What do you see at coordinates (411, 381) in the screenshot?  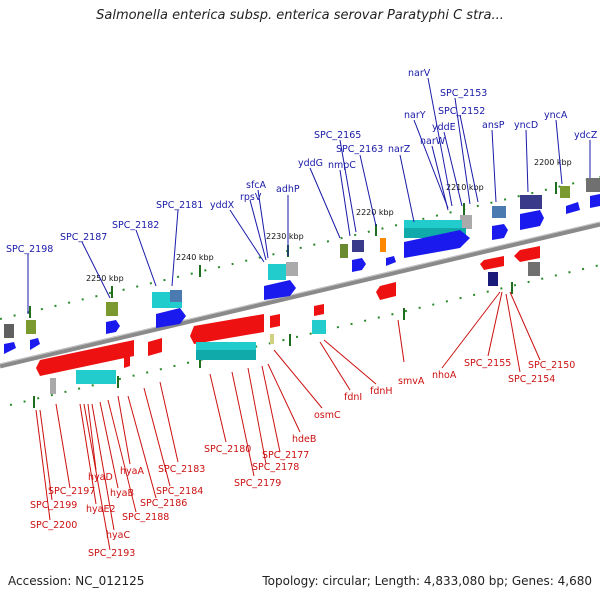 I see `gene-label-bottom: smvA` at bounding box center [411, 381].